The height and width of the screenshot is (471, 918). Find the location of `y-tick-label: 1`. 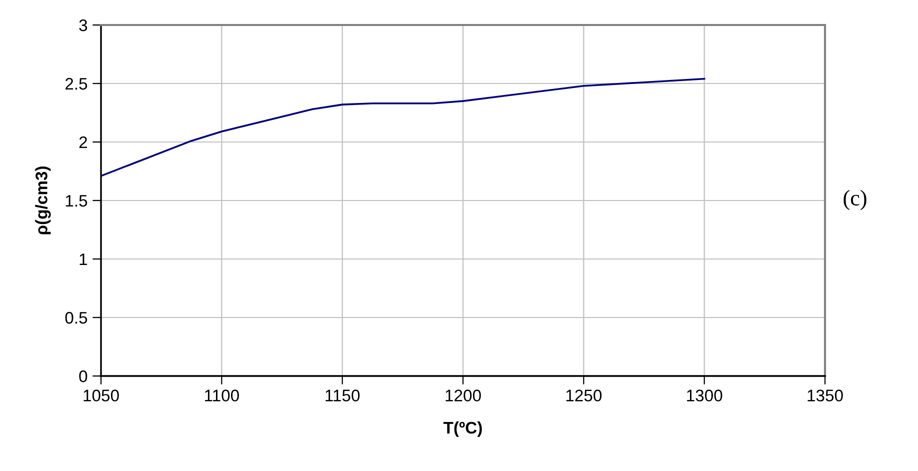

y-tick-label: 1 is located at coordinates (83, 260).